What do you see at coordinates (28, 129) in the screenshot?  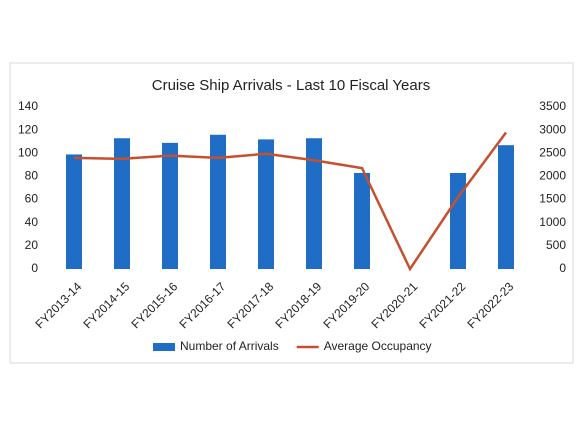 I see `y-tick-label: 120` at bounding box center [28, 129].